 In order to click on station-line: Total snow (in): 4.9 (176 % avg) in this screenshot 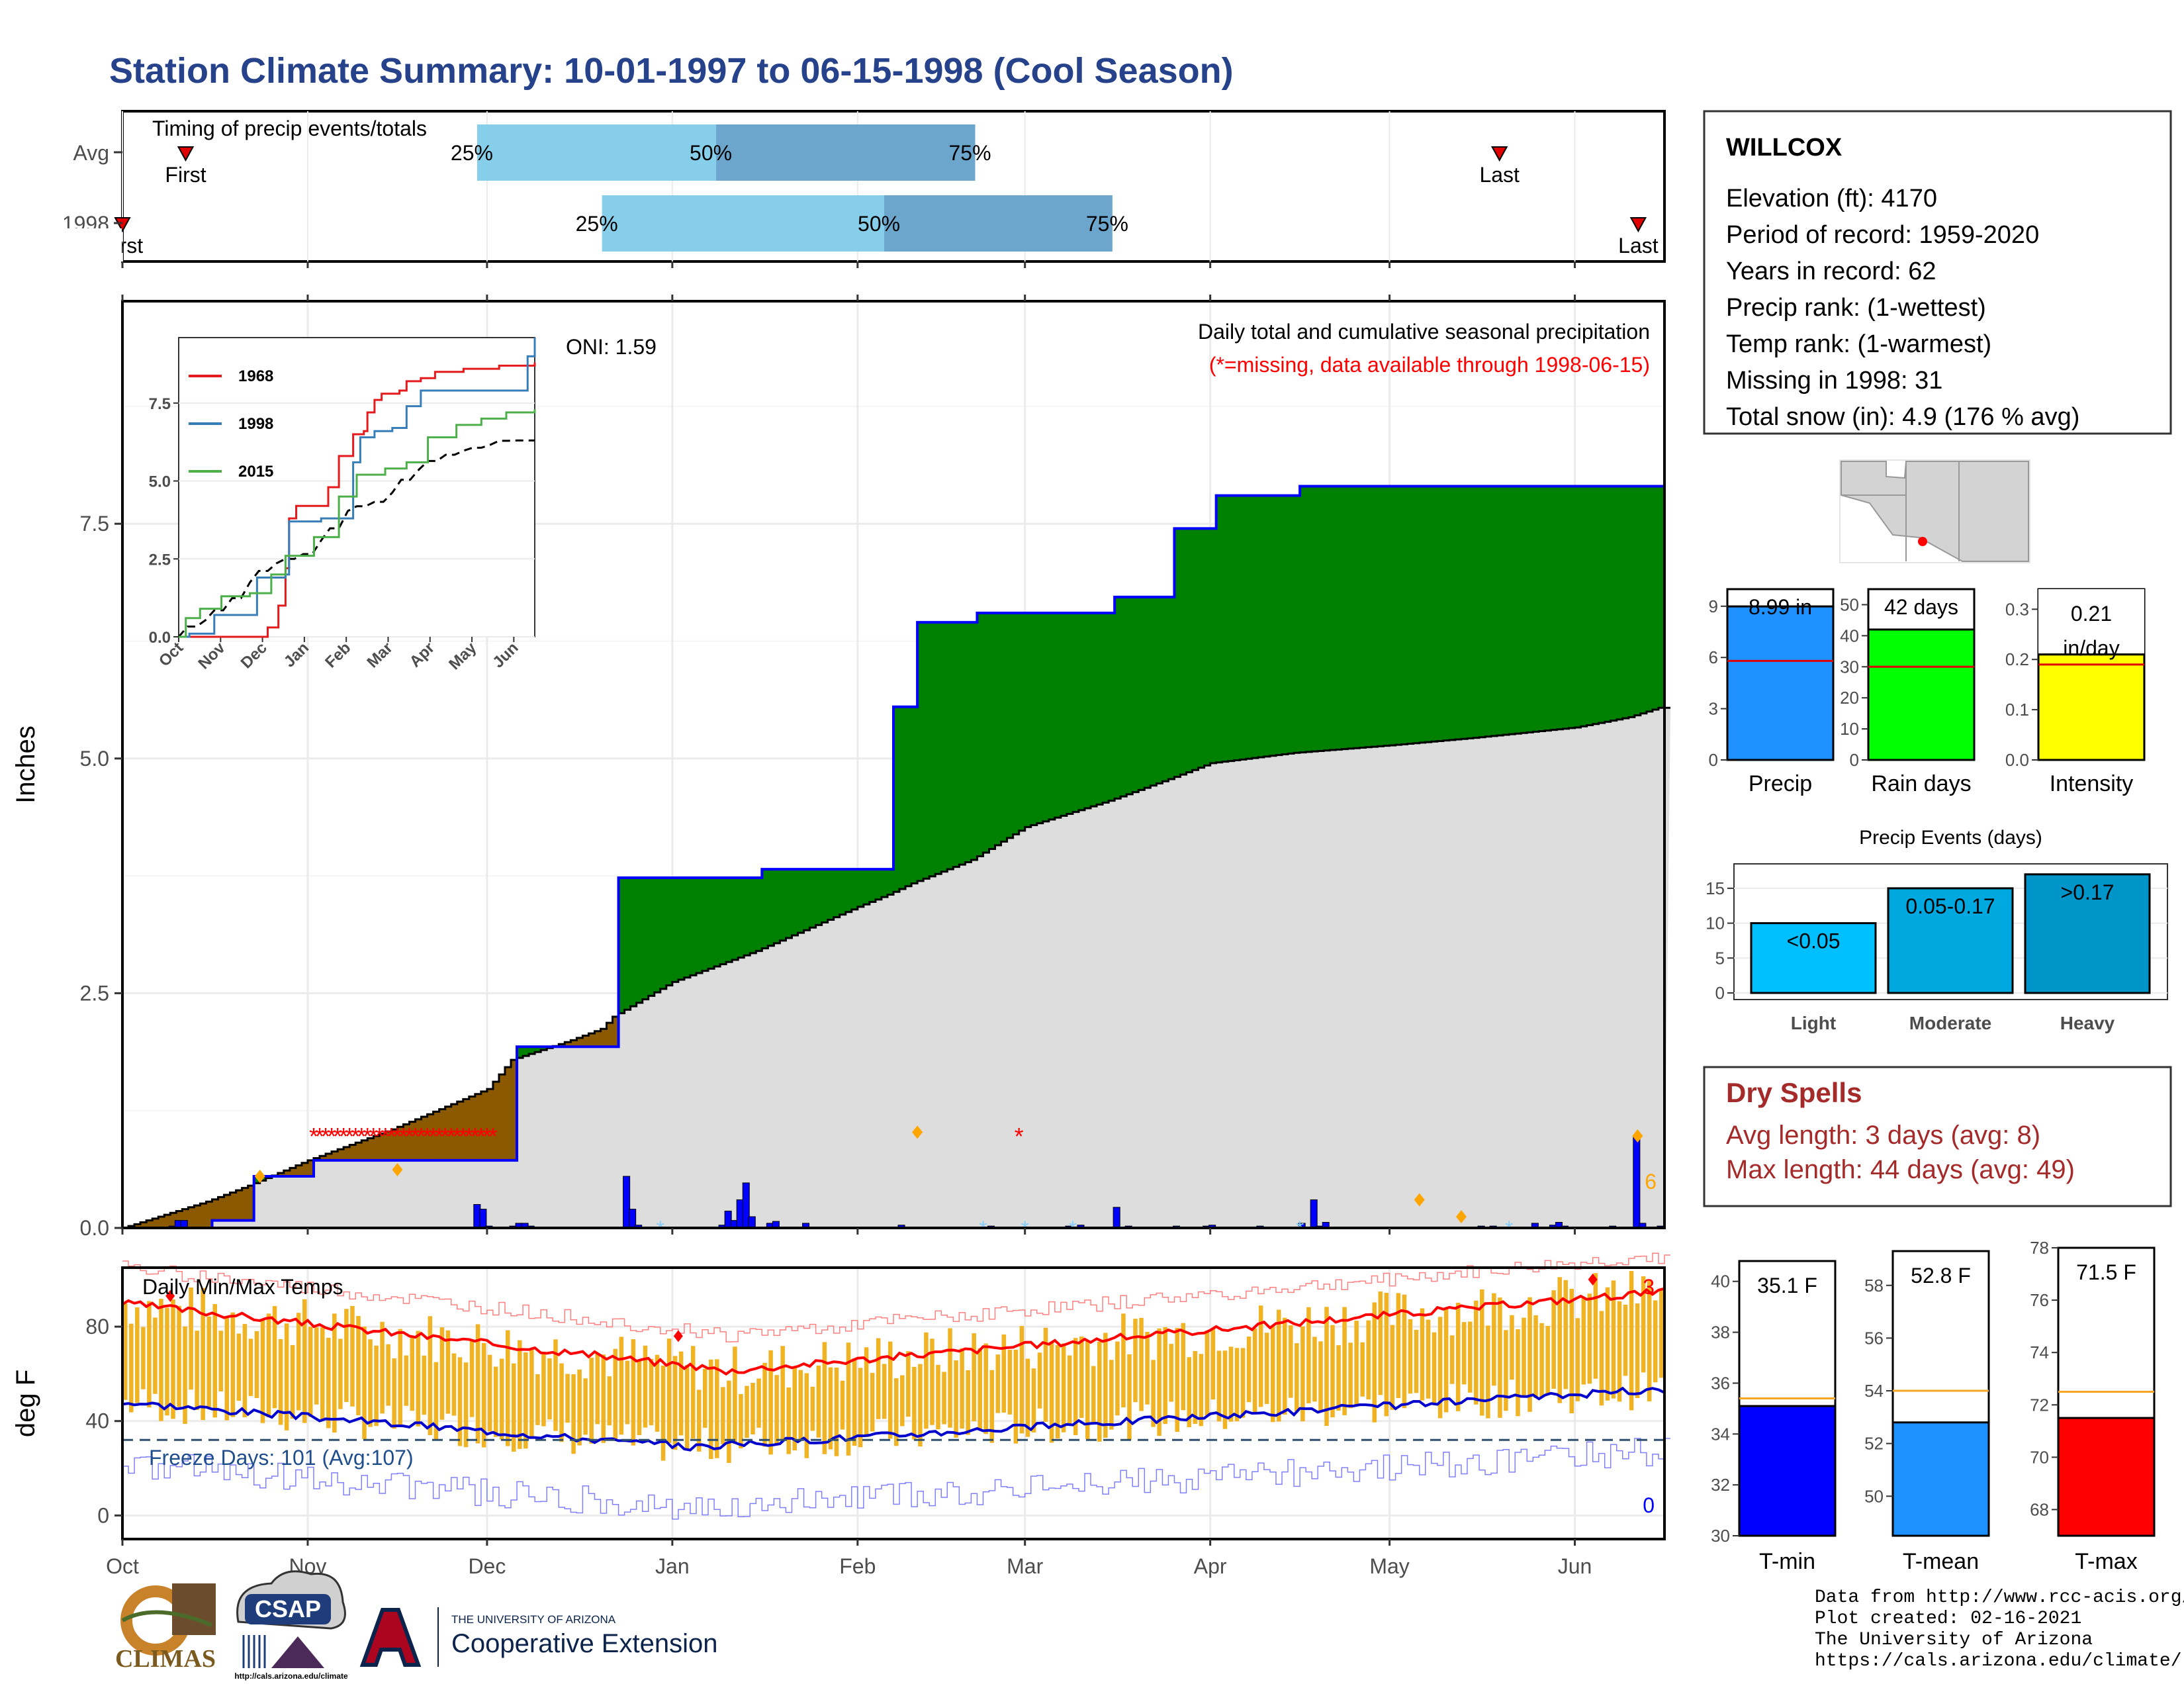, I will do `click(1903, 417)`.